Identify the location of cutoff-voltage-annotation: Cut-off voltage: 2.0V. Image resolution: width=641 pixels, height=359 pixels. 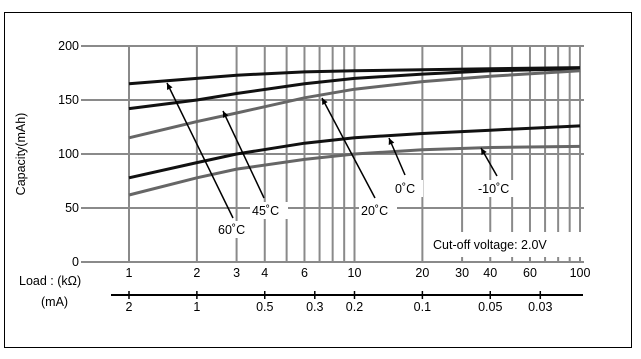
(490, 245).